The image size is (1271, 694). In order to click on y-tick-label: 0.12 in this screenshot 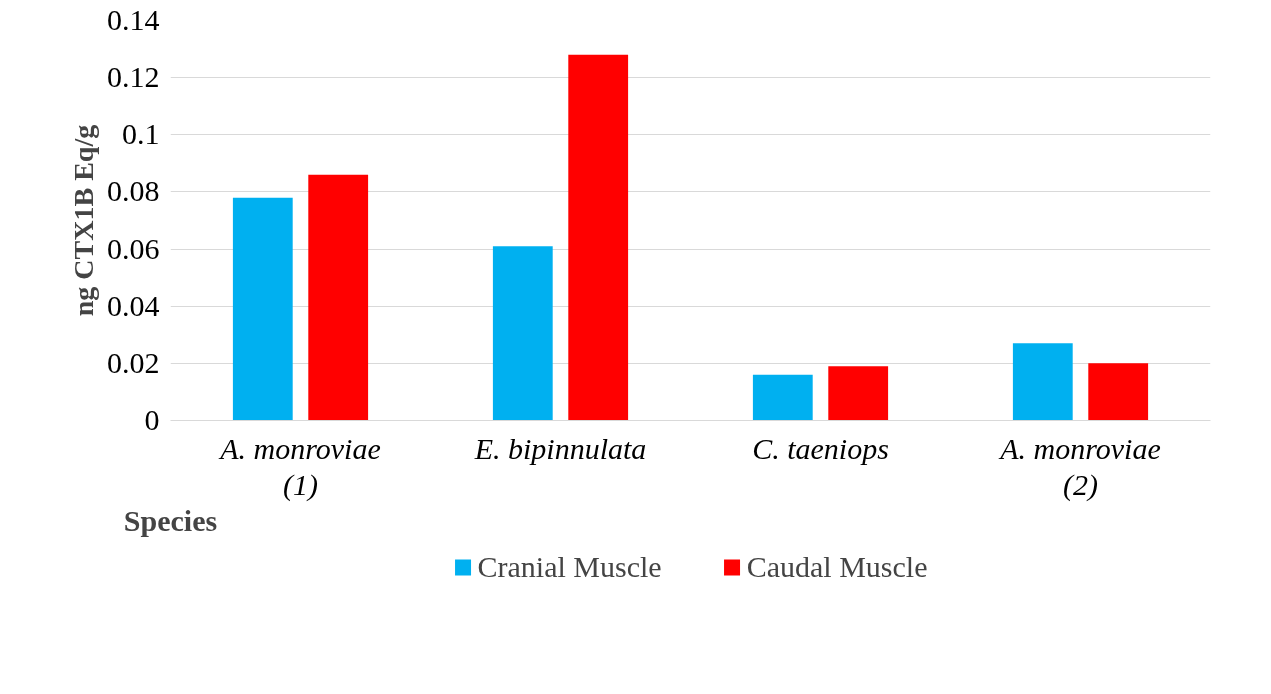, I will do `click(133, 77)`.